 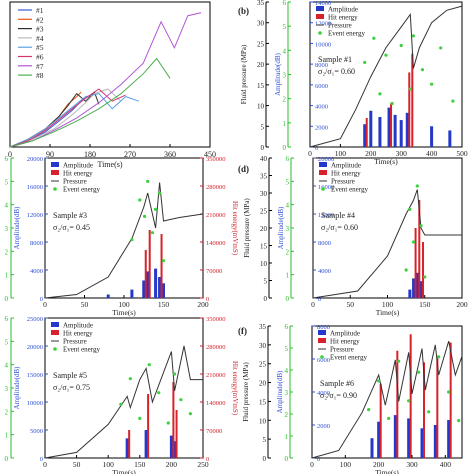 I want to click on sample-annotation: Sample #6, so click(x=337, y=383).